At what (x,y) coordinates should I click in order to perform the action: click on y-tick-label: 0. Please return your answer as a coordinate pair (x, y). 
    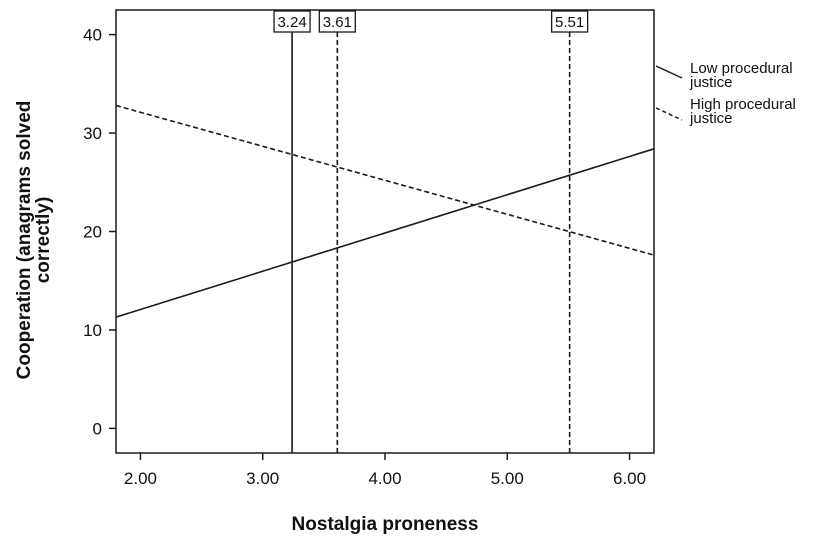
    Looking at the image, I should click on (97, 428).